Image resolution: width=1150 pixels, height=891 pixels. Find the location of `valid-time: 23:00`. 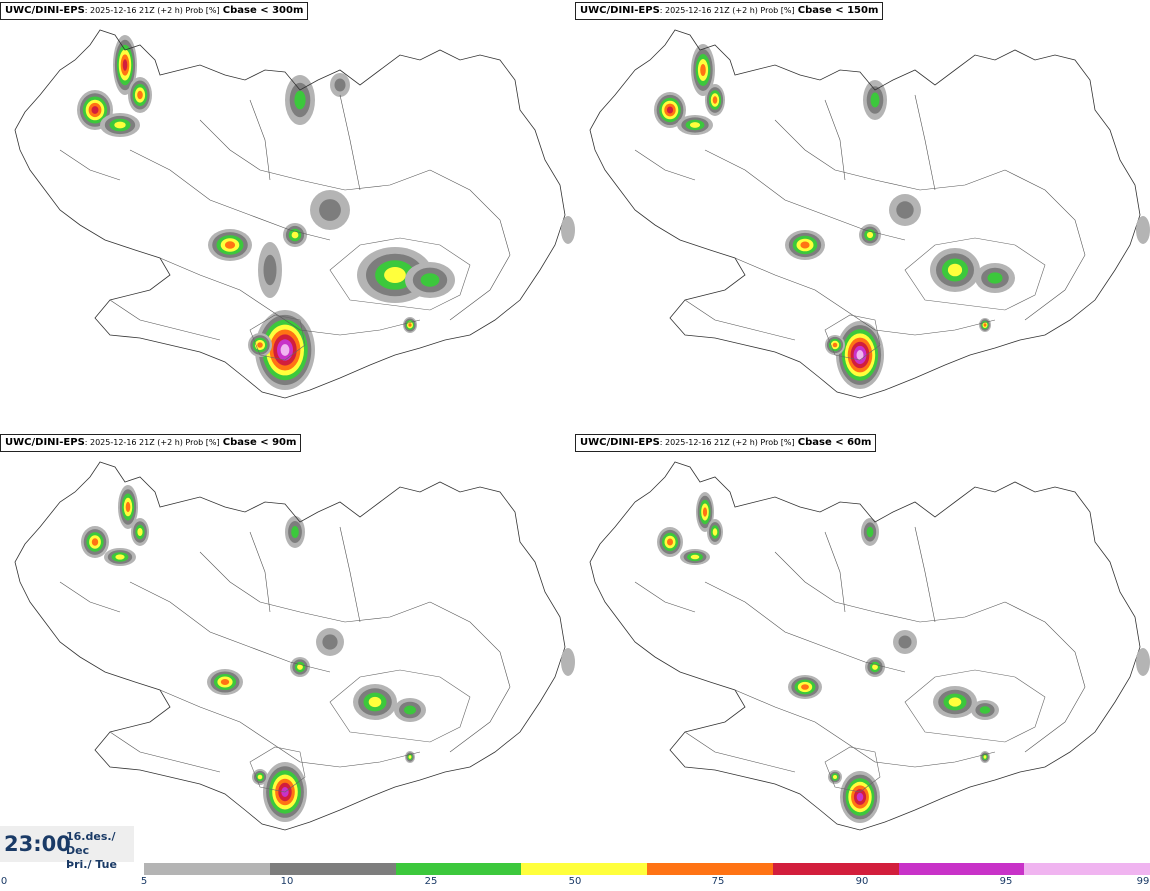

valid-time: 23:00 is located at coordinates (37, 844).